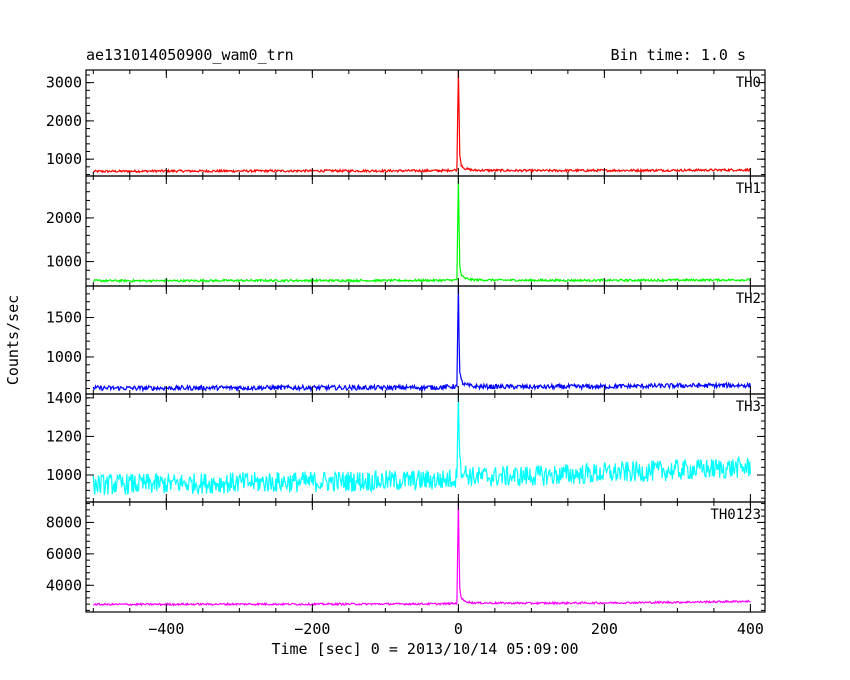 Image resolution: width=850 pixels, height=680 pixels. I want to click on panel-th0123: 4000 6000 8000 TH0123, so click(406, 557).